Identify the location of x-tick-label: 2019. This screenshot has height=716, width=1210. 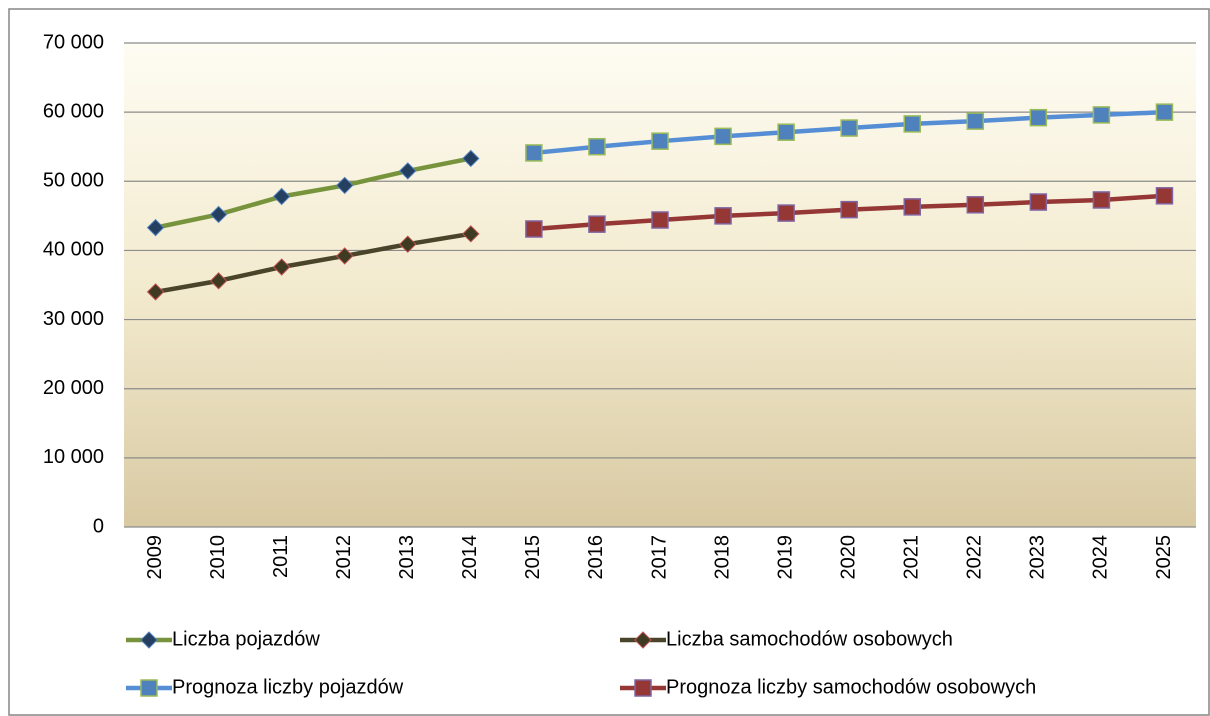
(785, 557).